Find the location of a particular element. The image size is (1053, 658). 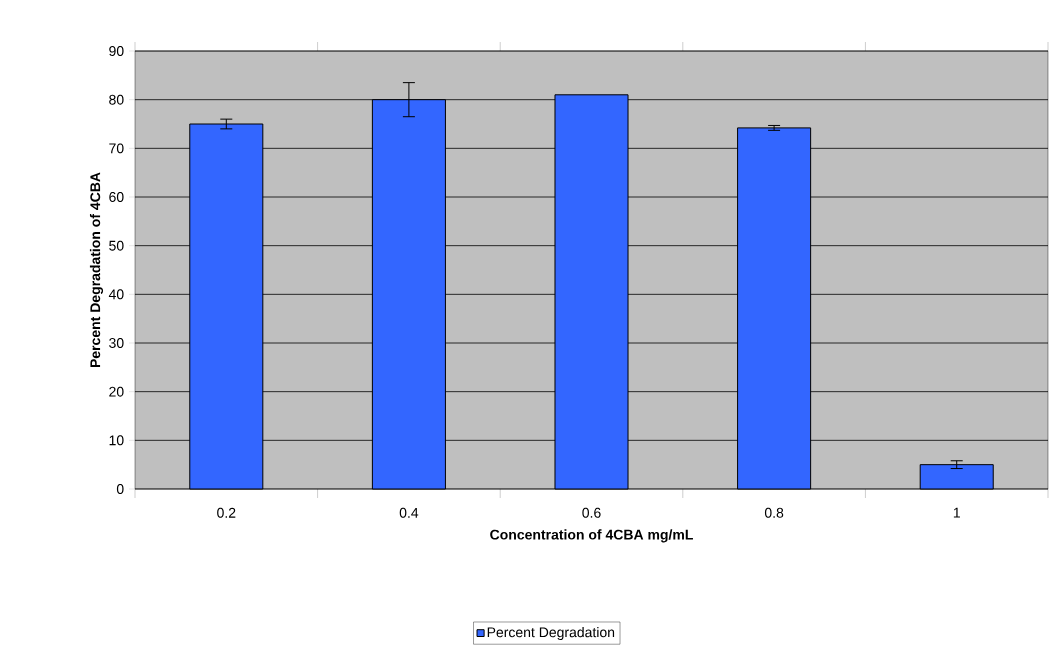

x-tick-label: 0.4 is located at coordinates (409, 512).